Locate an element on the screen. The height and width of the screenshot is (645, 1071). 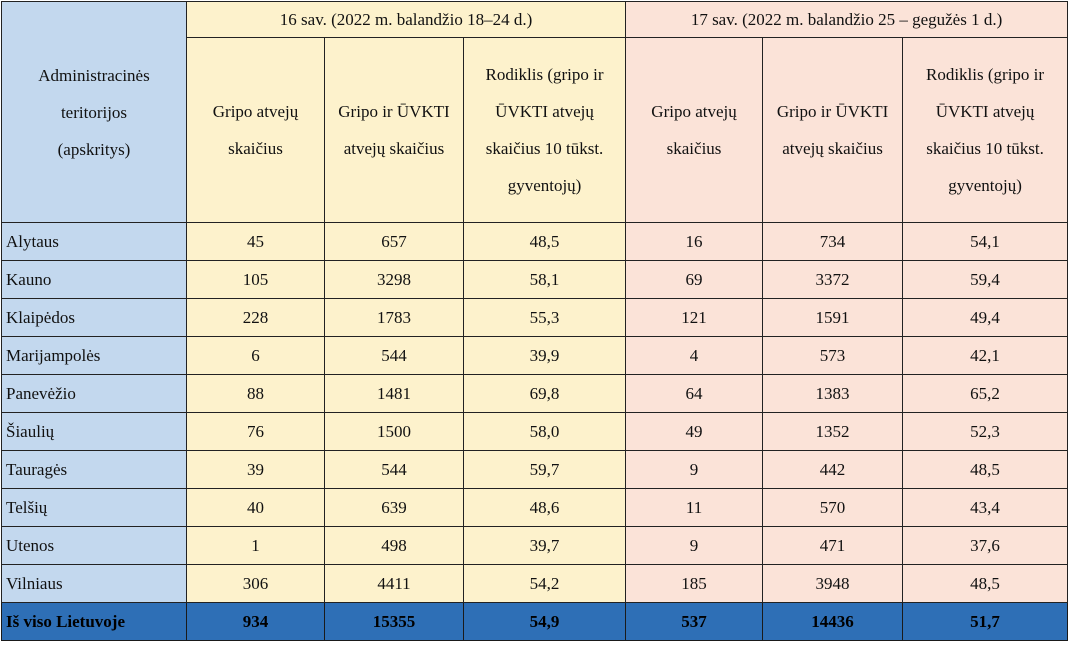
table-row: Tauragės 39 544 59,7 9 442 48,5 is located at coordinates (535, 469).